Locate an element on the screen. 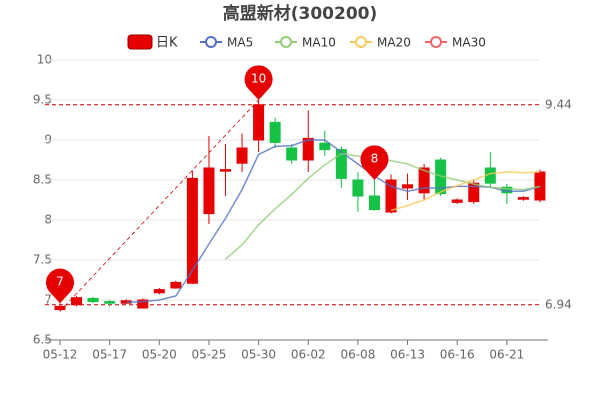  chart-title: 高盟新材(300200) is located at coordinates (300, 13).